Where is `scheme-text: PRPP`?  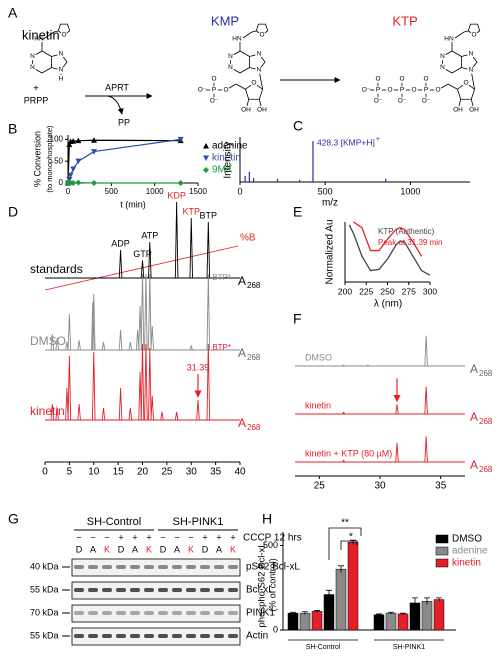 scheme-text: PRPP is located at coordinates (36, 100).